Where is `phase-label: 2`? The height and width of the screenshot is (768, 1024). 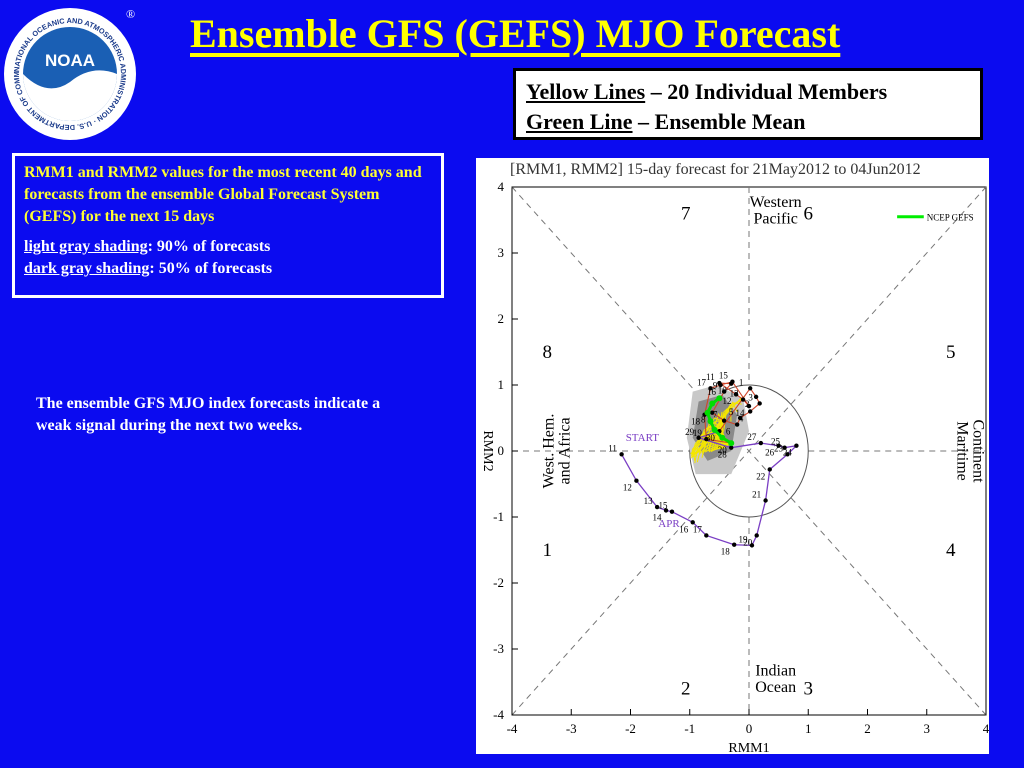
phase-label: 2 is located at coordinates (686, 689).